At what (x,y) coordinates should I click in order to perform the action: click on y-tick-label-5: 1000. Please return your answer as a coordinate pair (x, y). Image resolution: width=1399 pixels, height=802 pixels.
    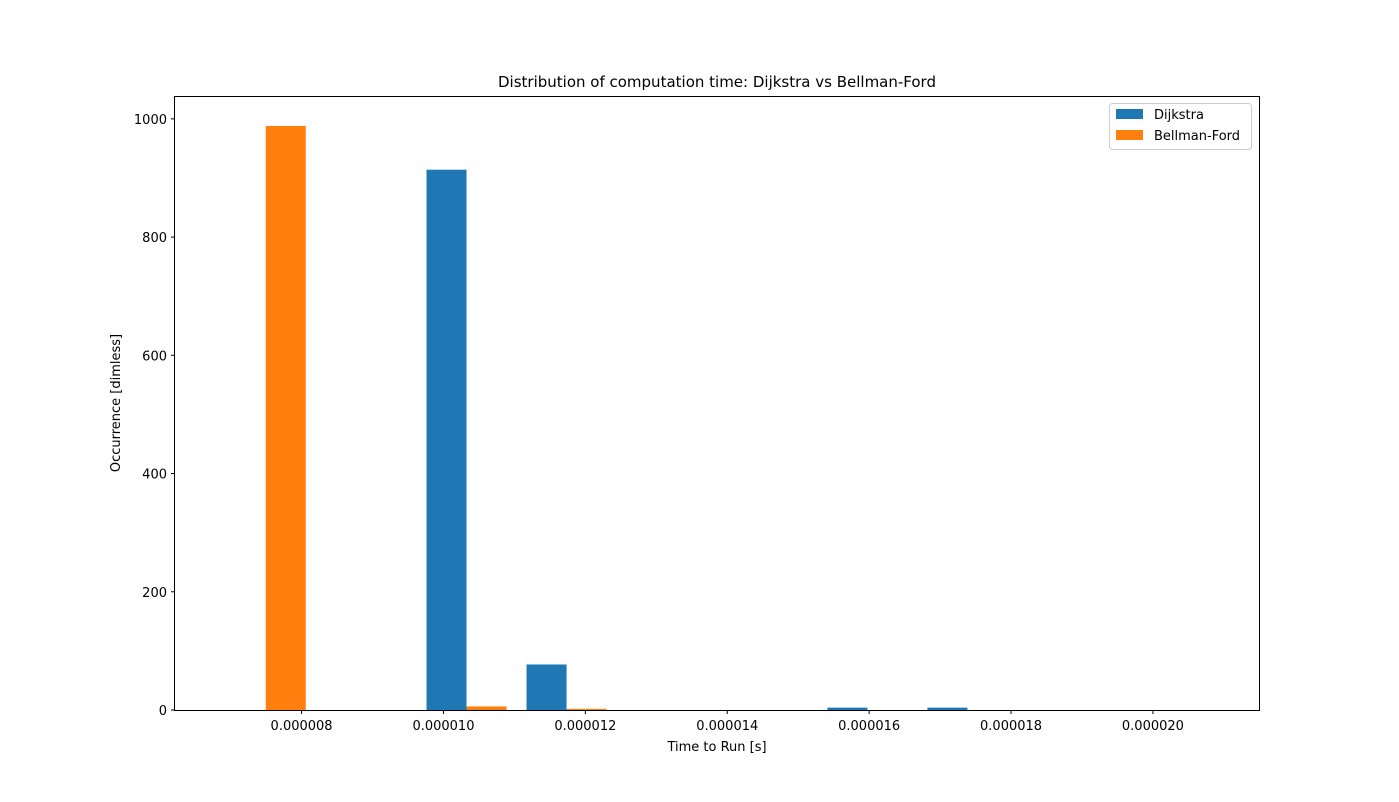
    Looking at the image, I should click on (150, 120).